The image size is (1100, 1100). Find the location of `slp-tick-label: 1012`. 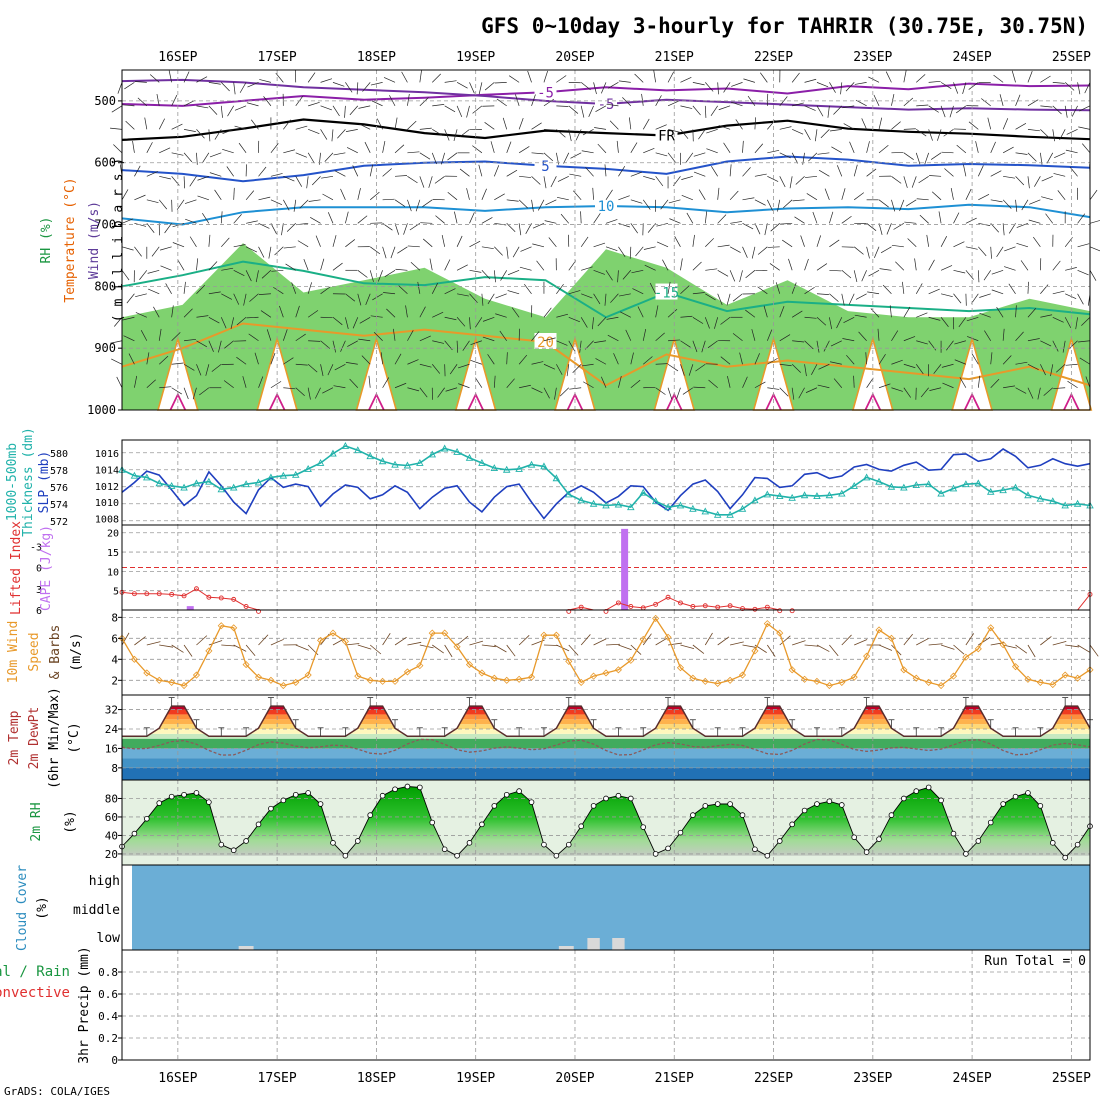

slp-tick-label: 1012 is located at coordinates (107, 487).